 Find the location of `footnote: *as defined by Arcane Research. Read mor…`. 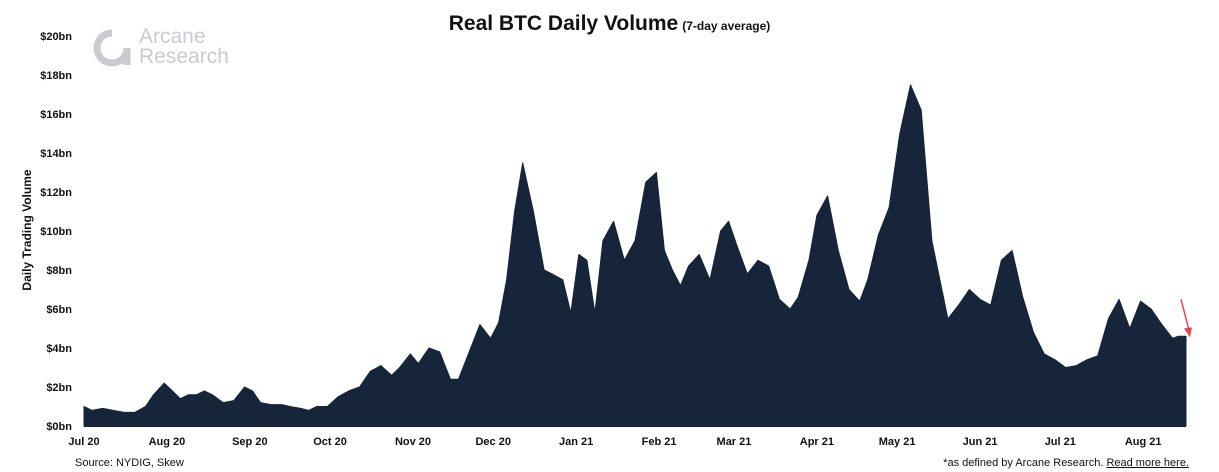

footnote: *as defined by Arcane Research. Read mor… is located at coordinates (1066, 463).